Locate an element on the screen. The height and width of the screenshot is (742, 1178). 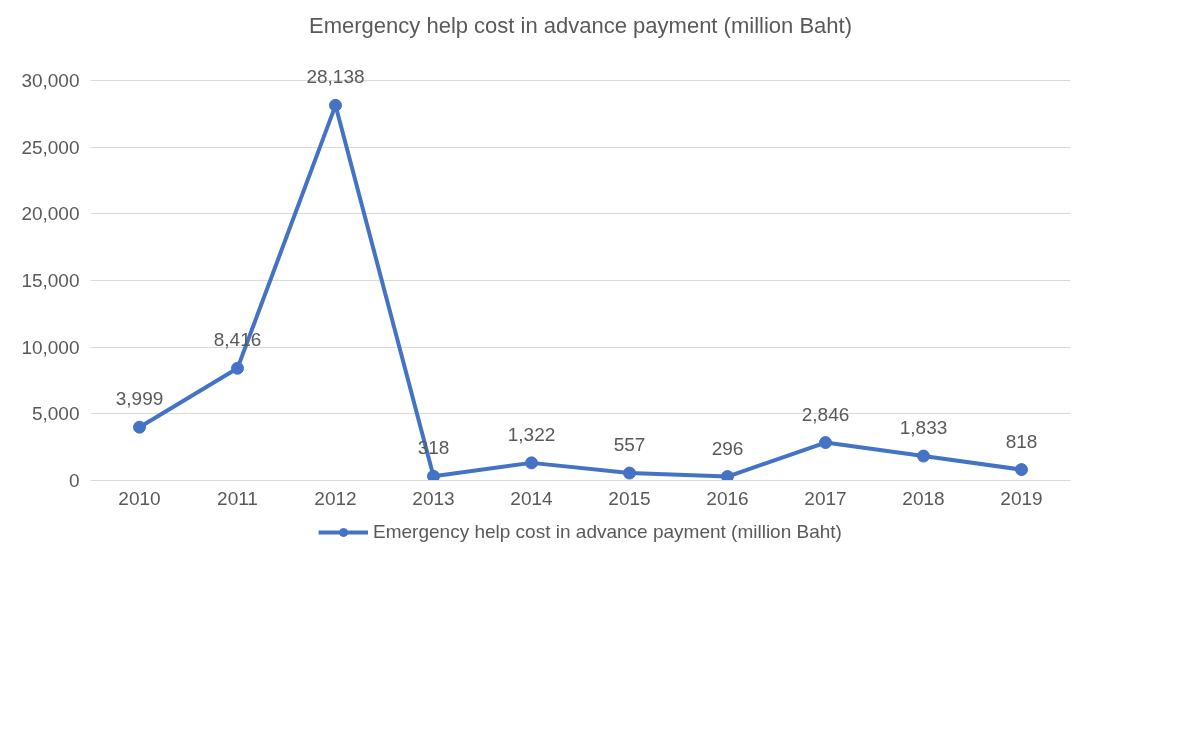
x-tick-label: 2019 is located at coordinates (1021, 498).